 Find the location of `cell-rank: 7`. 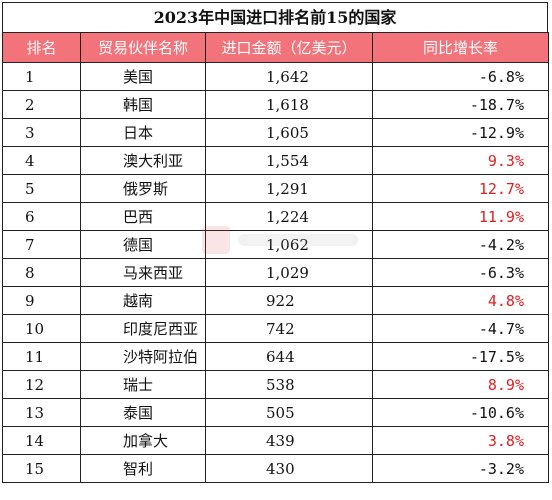

cell-rank: 7 is located at coordinates (41, 244).